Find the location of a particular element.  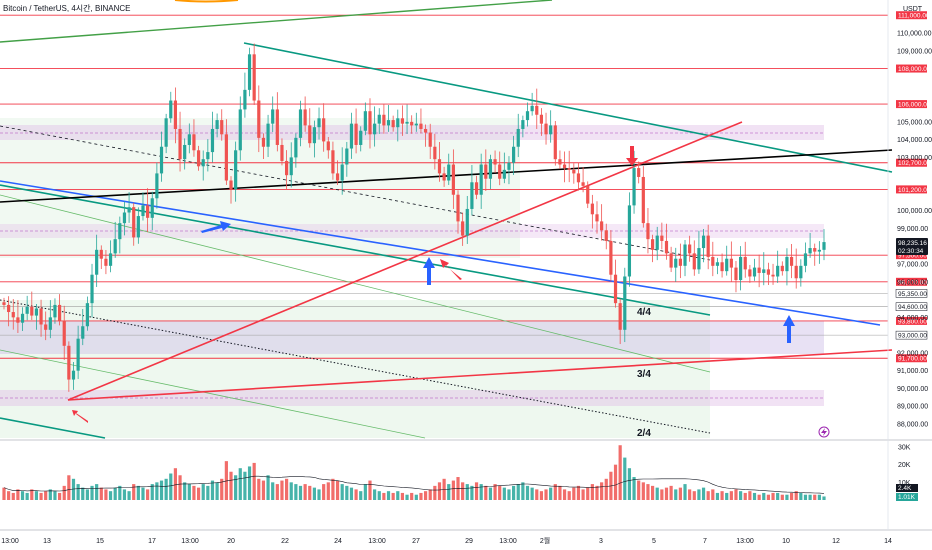

black-trendline is located at coordinates (446, 176).